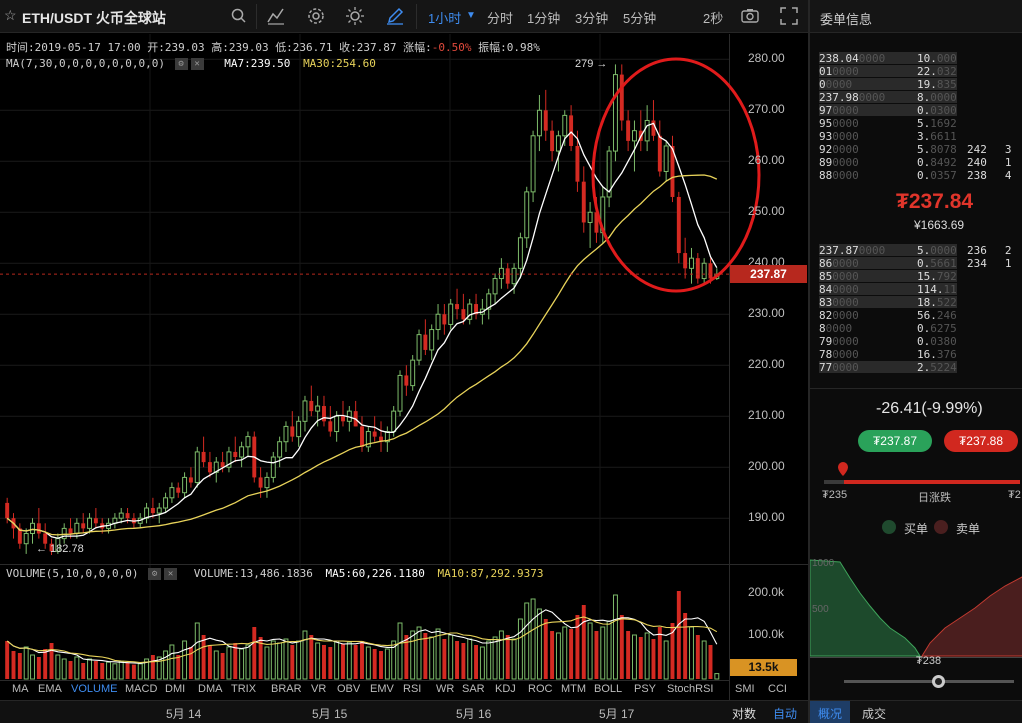  I want to click on interval-timeline: 分时, so click(500, 18).